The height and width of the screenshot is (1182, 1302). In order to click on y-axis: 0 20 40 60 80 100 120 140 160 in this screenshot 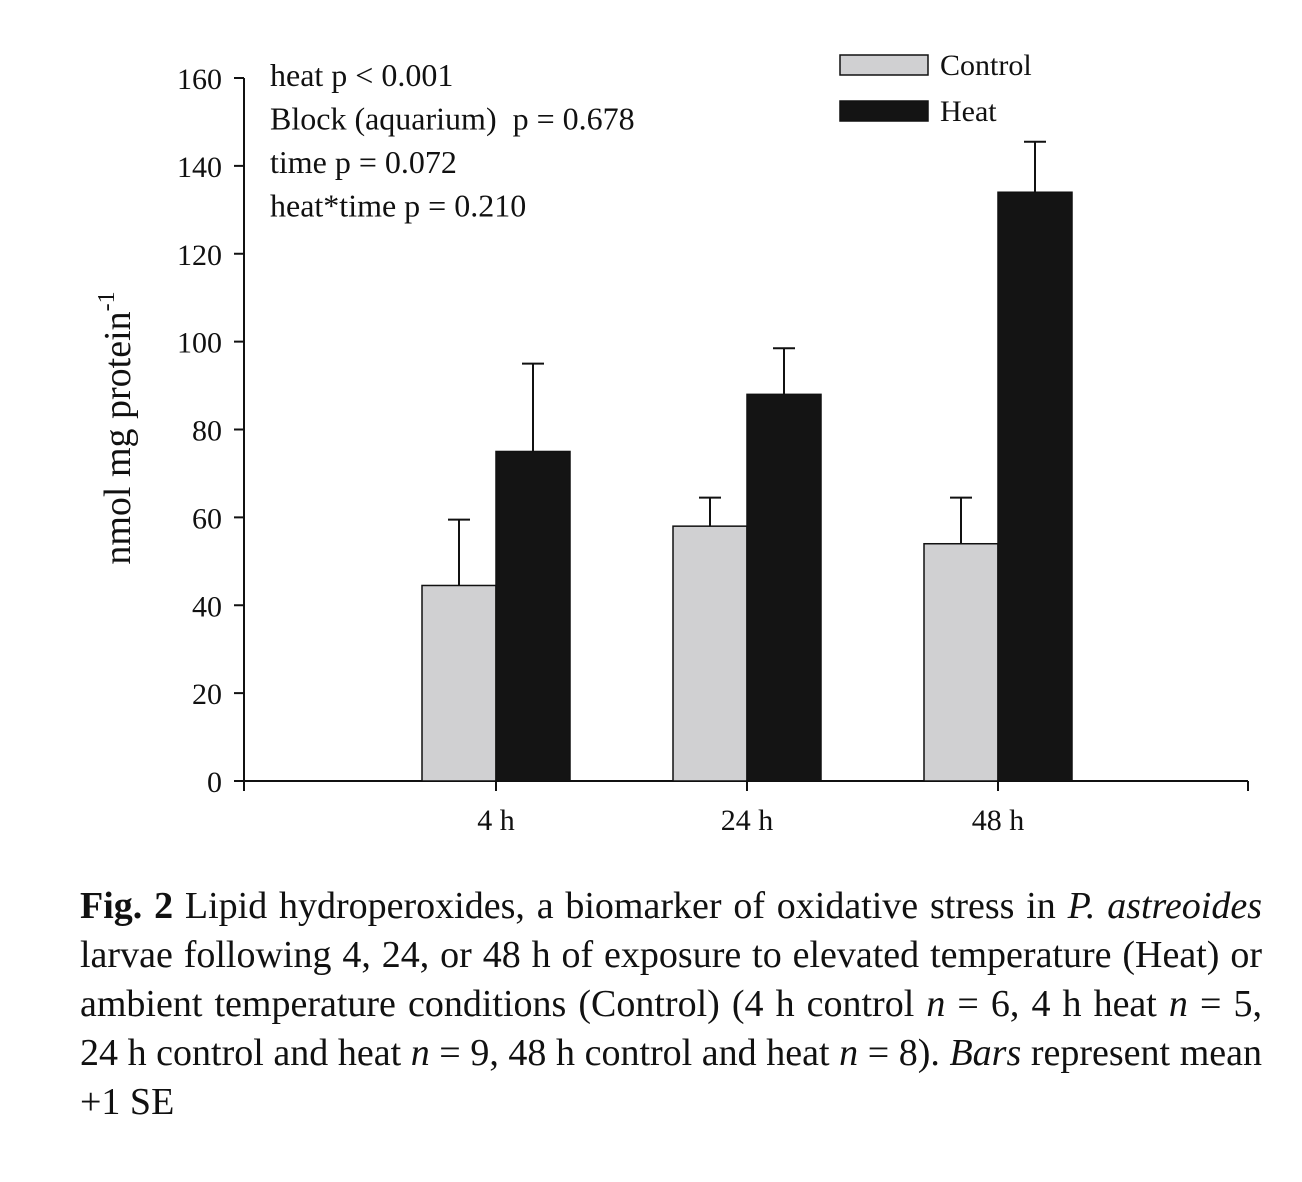, I will do `click(211, 431)`.